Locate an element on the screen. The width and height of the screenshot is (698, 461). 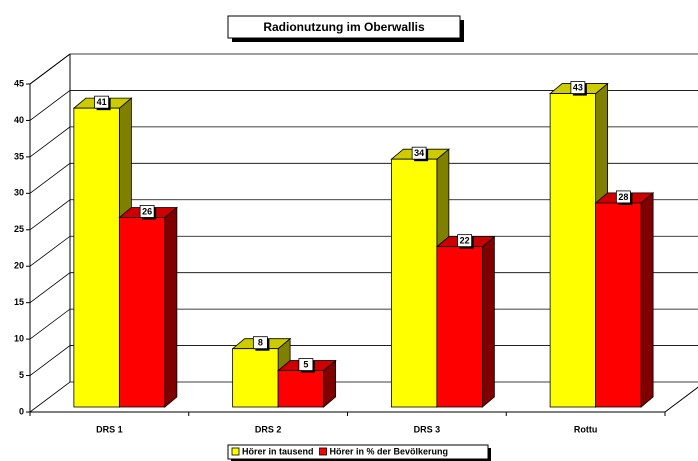
data-label: 22 is located at coordinates (465, 241).